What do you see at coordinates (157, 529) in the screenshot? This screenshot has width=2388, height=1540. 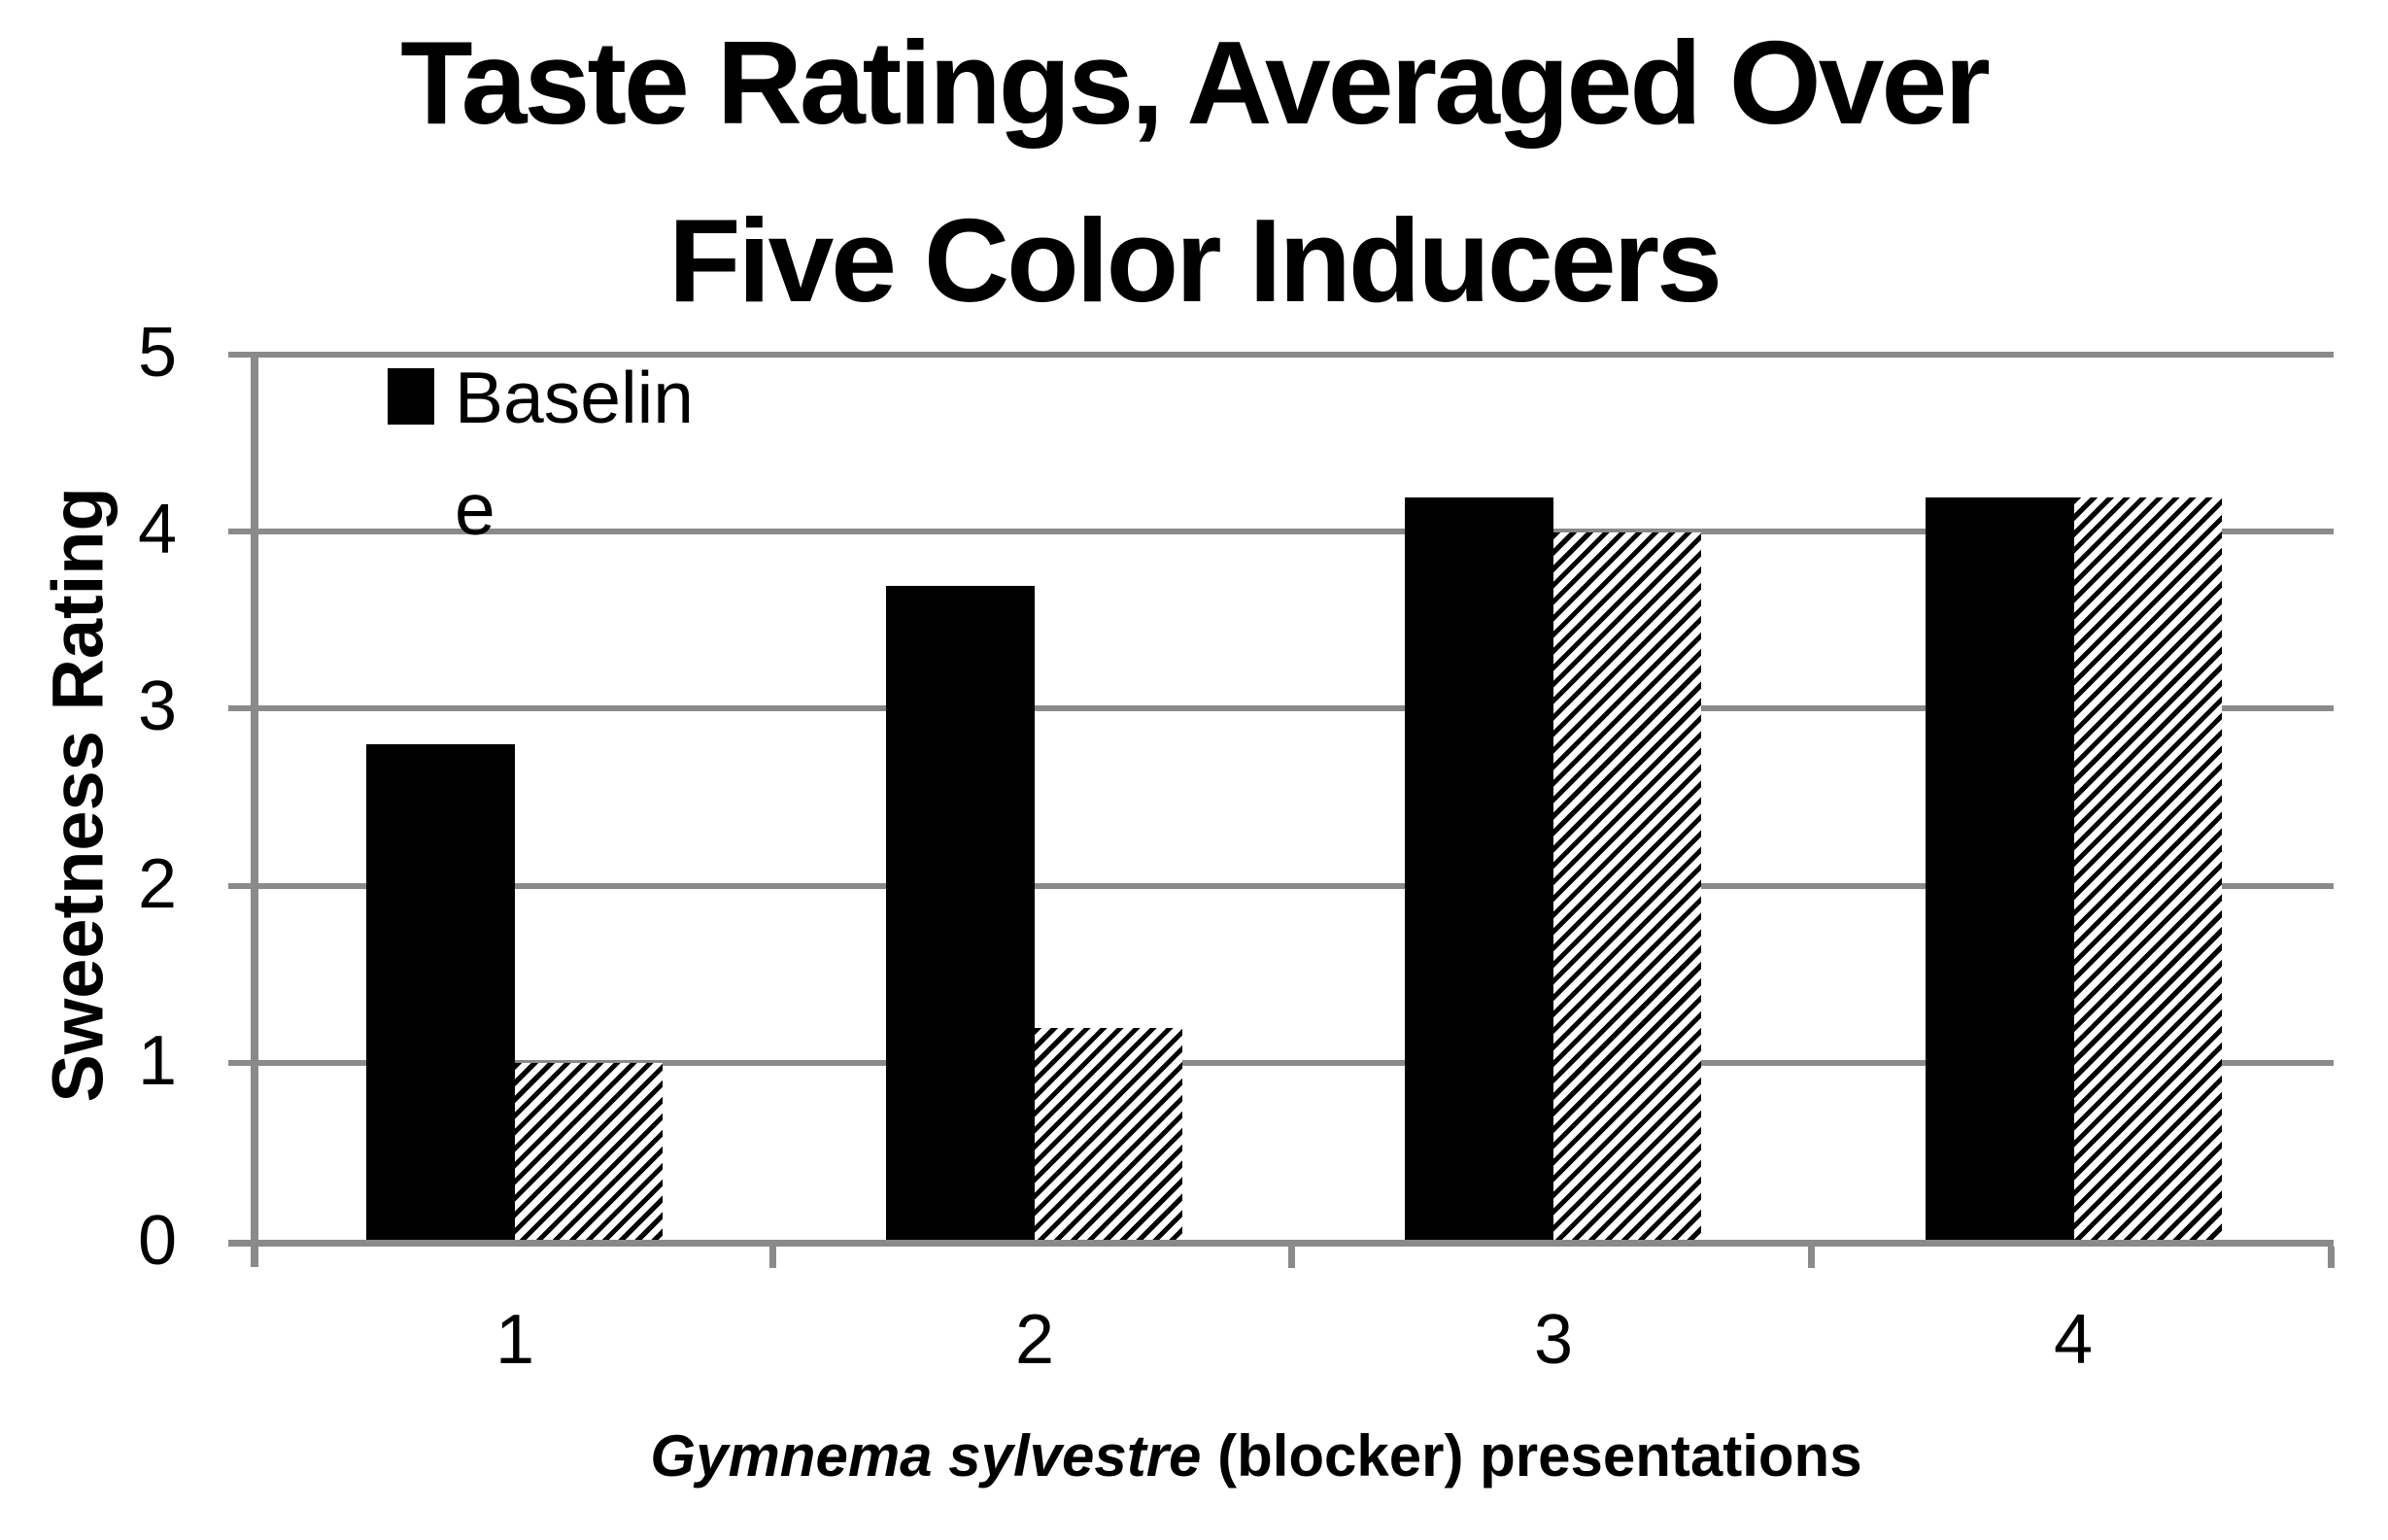 I see `y-tick-label-4: 4` at bounding box center [157, 529].